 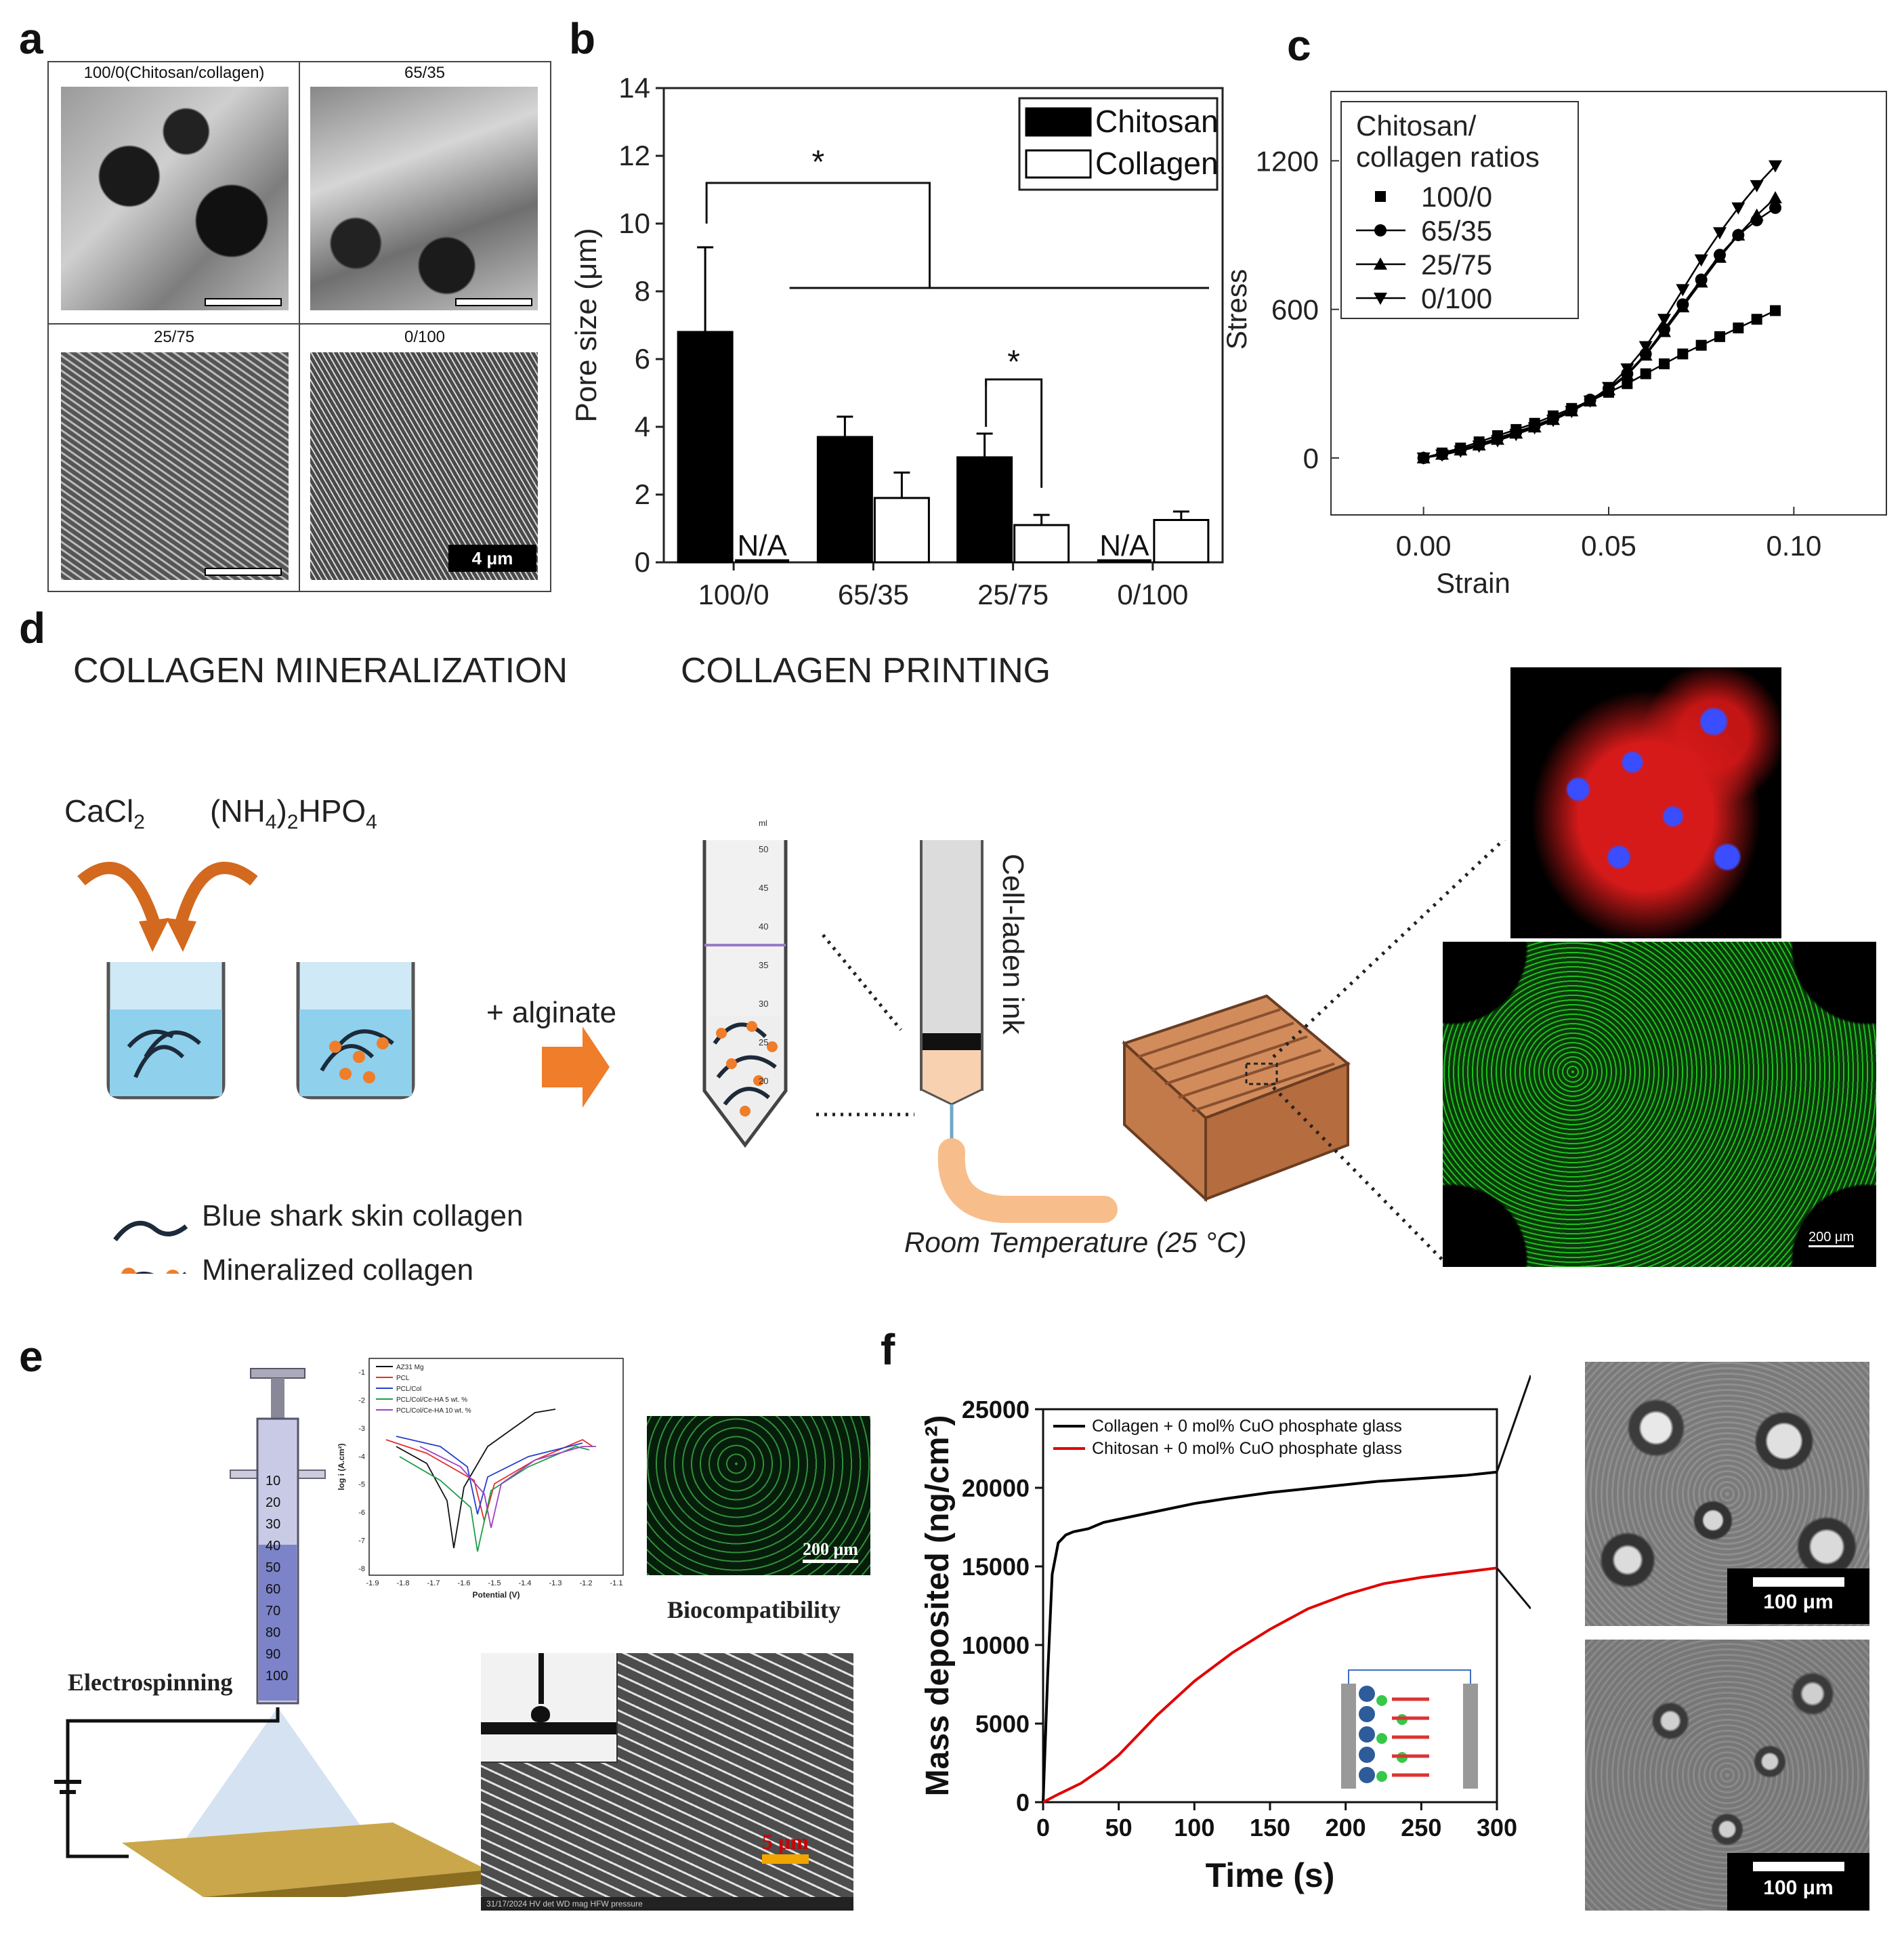 I want to click on x-tick-label: 0.10, so click(x=1794, y=546).